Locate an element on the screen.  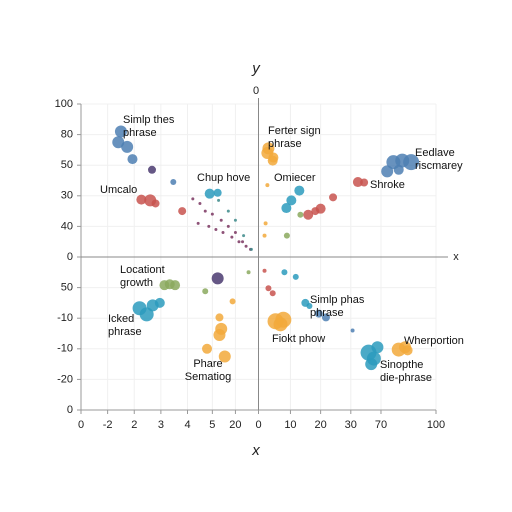
annotation: Sematiog is located at coordinates (208, 377).